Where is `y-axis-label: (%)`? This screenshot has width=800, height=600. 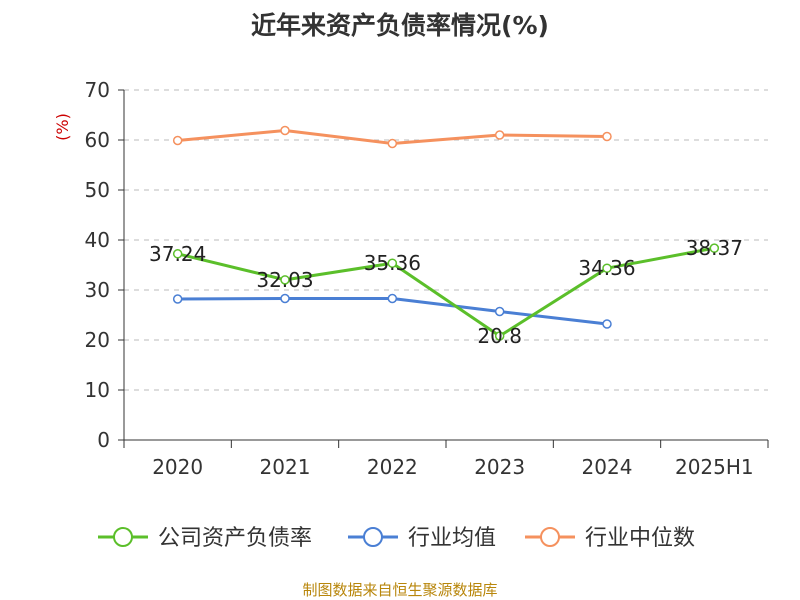
y-axis-label: (%) is located at coordinates (62, 127).